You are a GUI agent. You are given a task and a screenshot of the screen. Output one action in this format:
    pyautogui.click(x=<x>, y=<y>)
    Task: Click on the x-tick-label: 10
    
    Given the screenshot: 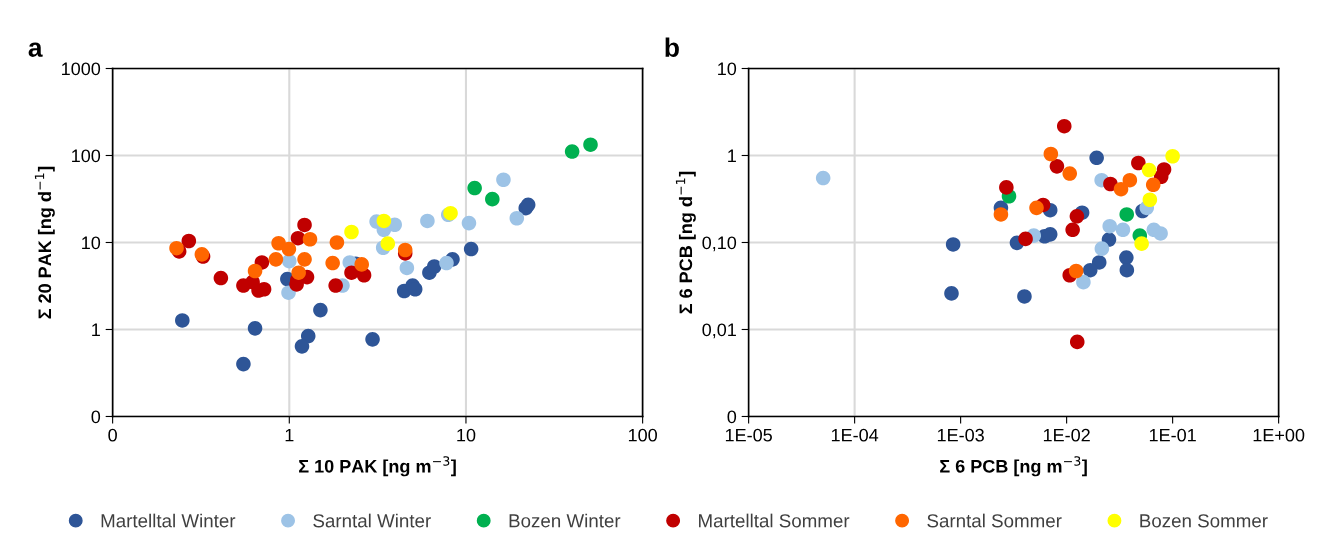 What is the action you would take?
    pyautogui.click(x=466, y=435)
    